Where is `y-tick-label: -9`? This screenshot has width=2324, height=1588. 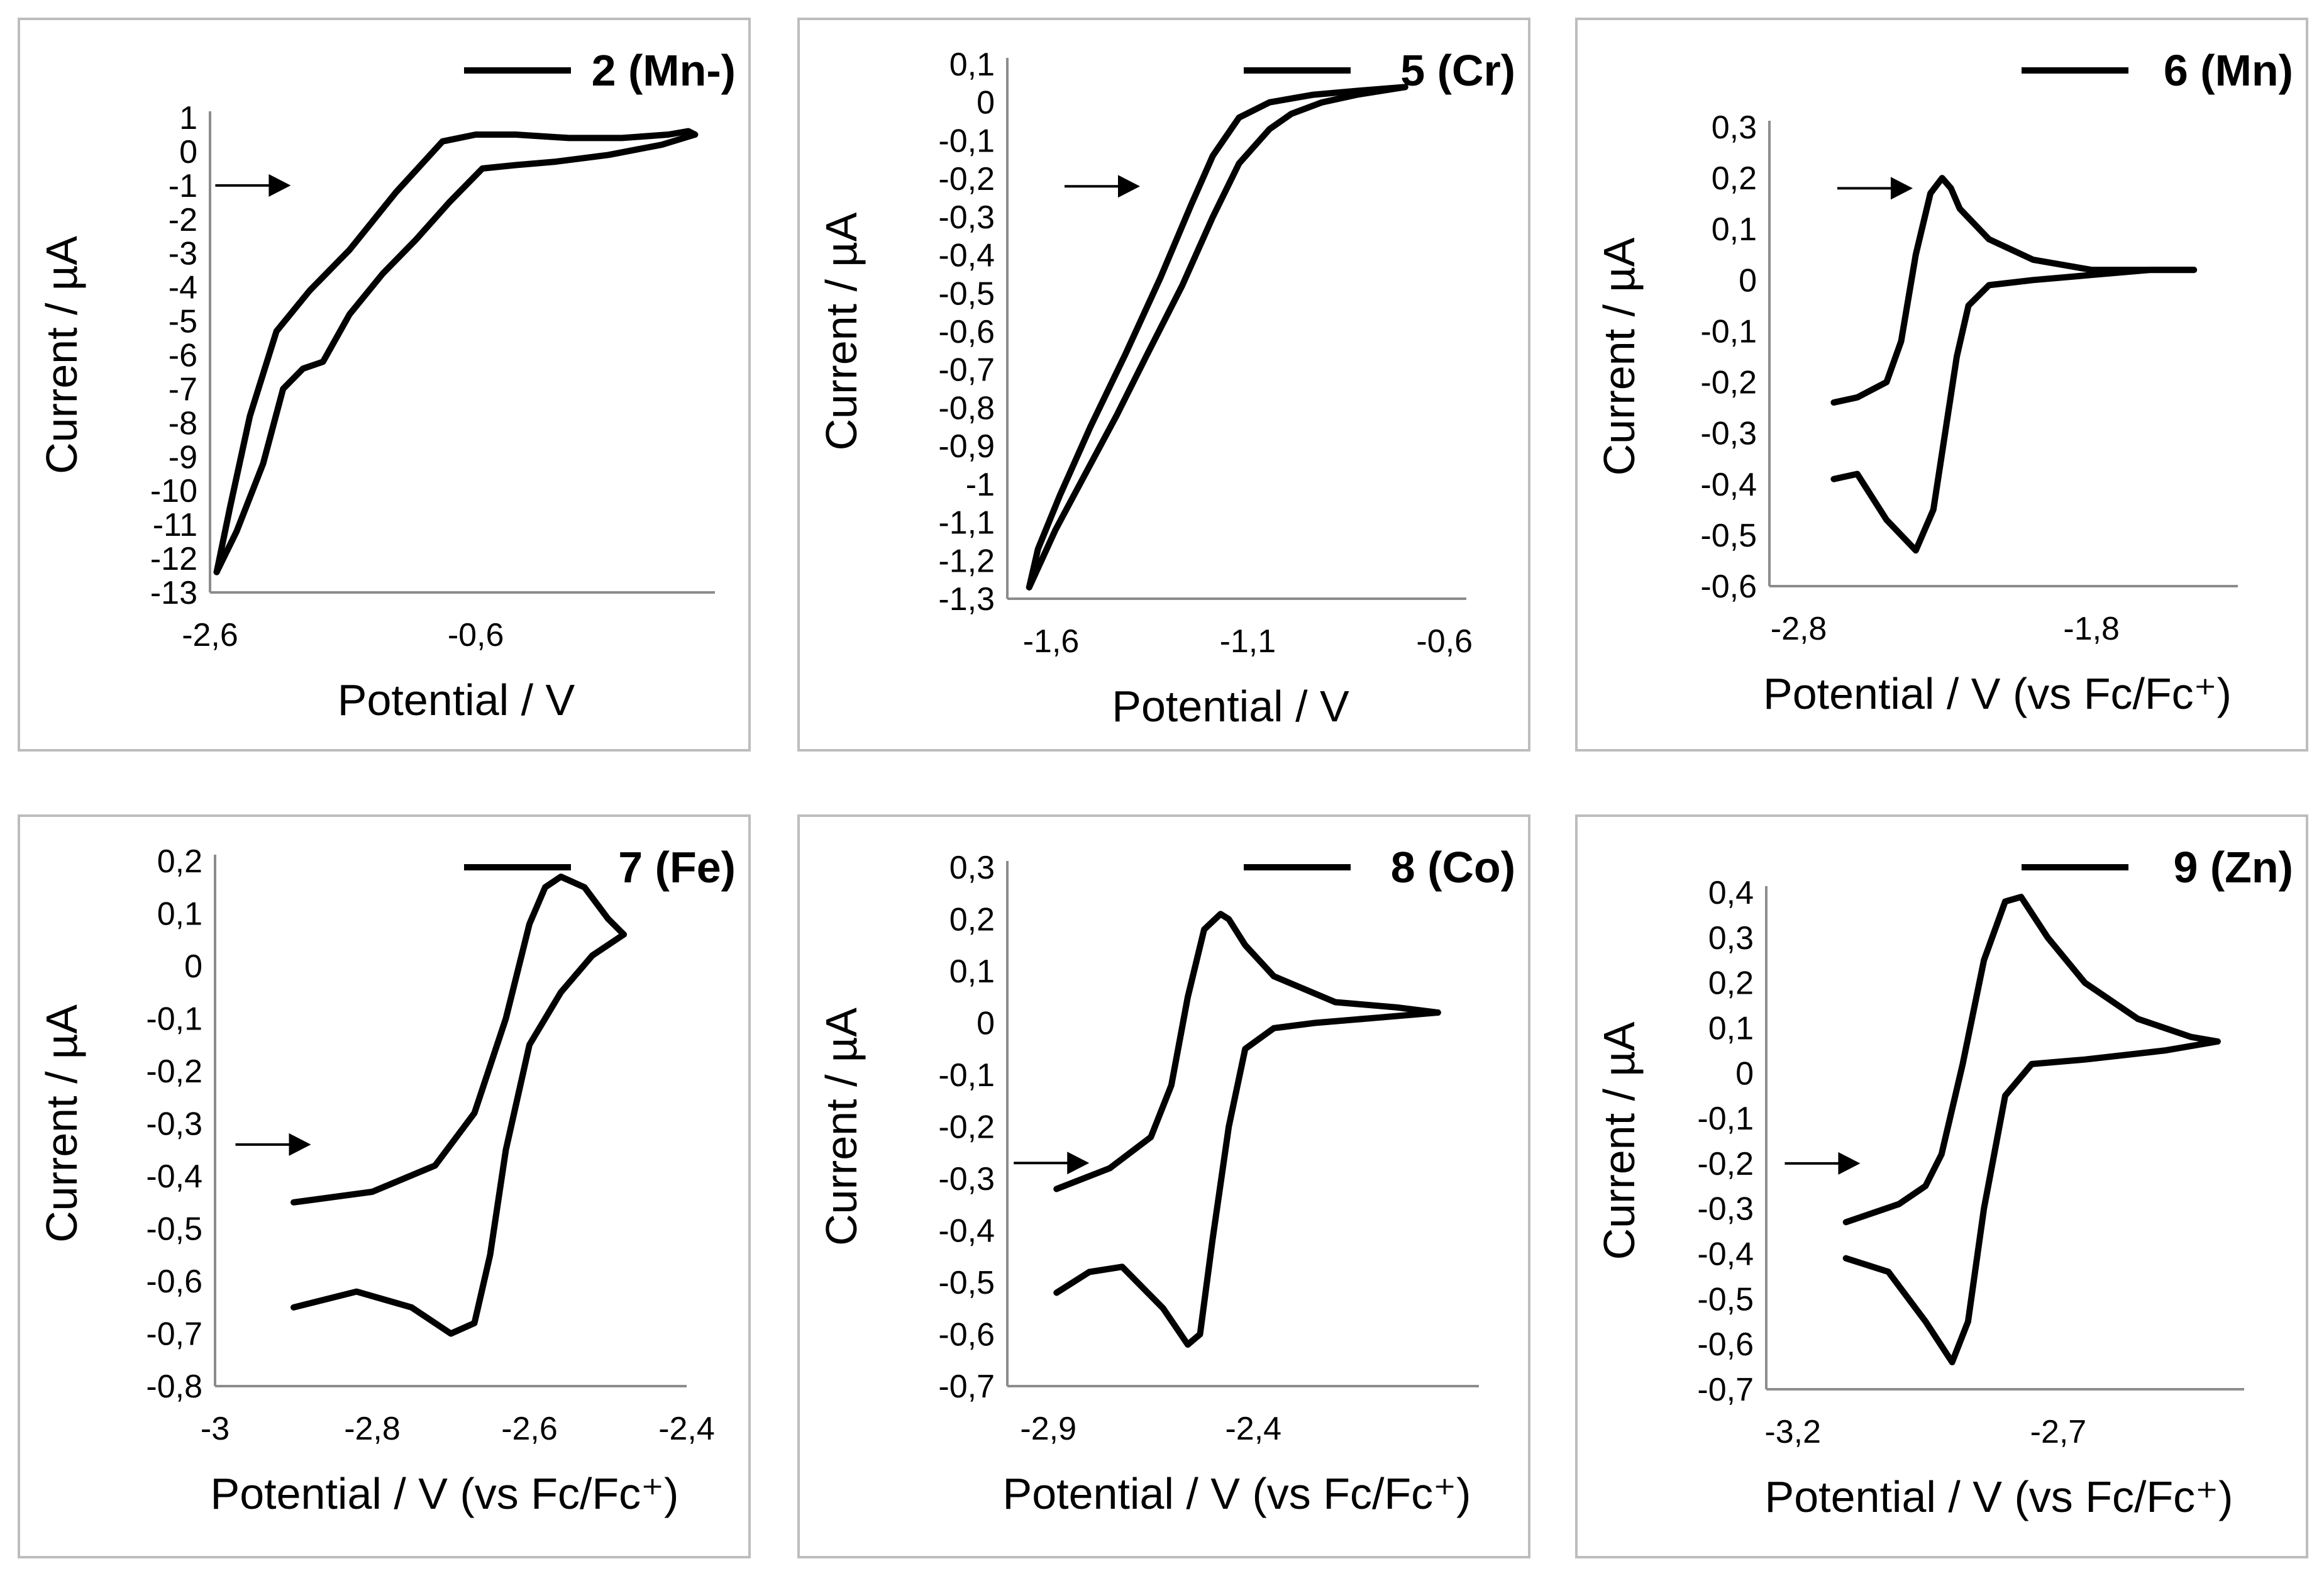 y-tick-label: -9 is located at coordinates (183, 457).